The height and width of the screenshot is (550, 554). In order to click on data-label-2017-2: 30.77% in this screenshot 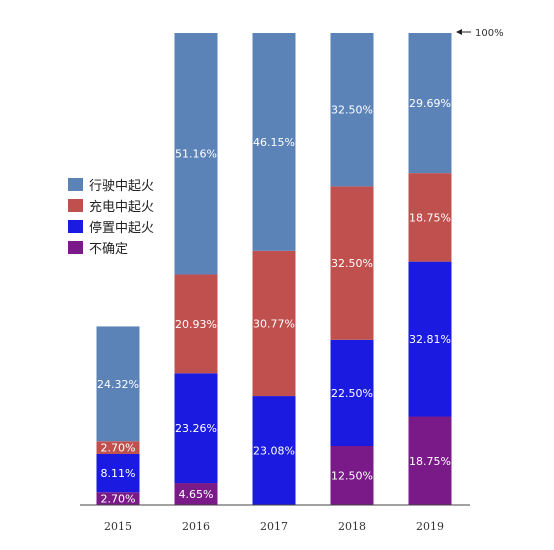, I will do `click(274, 323)`.